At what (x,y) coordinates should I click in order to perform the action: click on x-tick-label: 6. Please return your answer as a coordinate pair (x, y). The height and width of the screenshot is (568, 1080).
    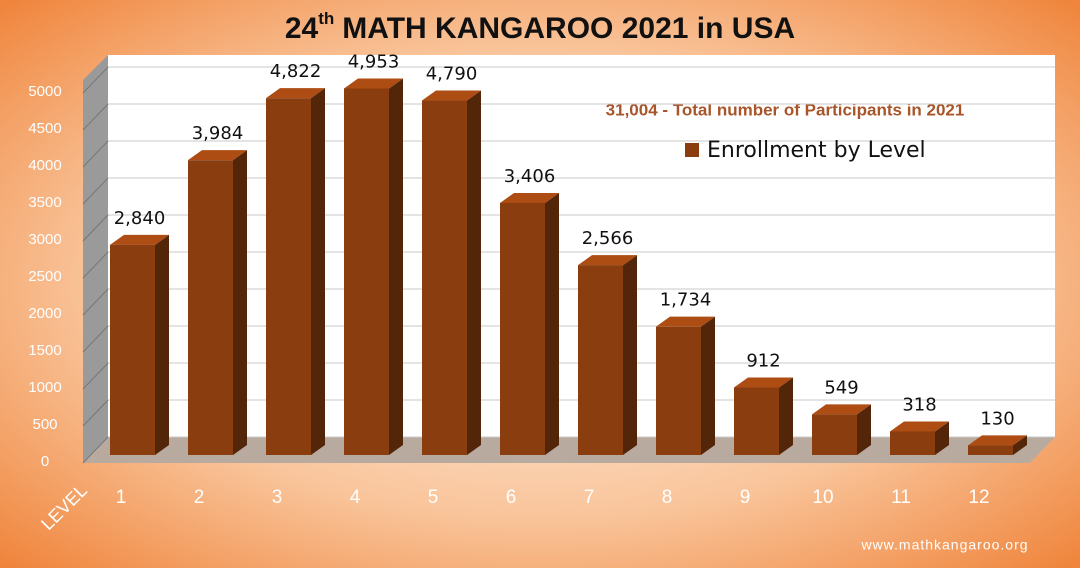
    Looking at the image, I should click on (511, 497).